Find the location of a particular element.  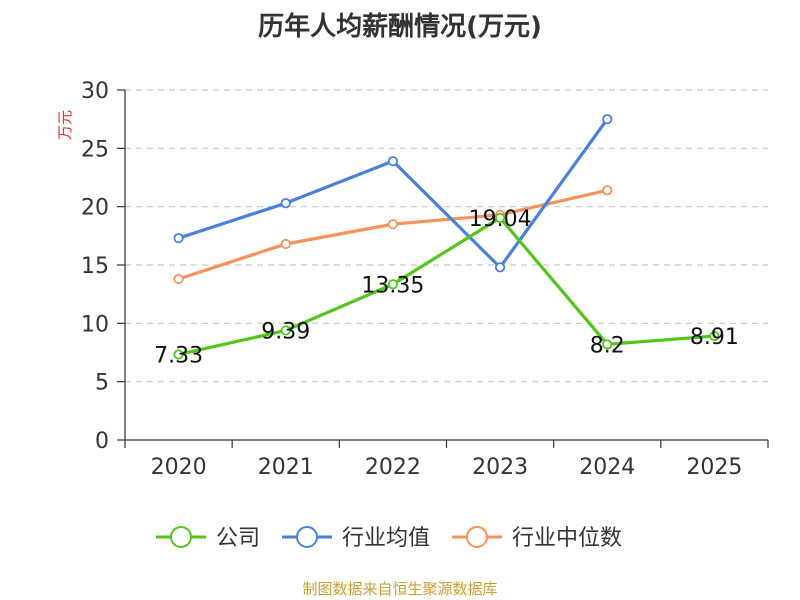

y-tick-label: 30 is located at coordinates (95, 91).